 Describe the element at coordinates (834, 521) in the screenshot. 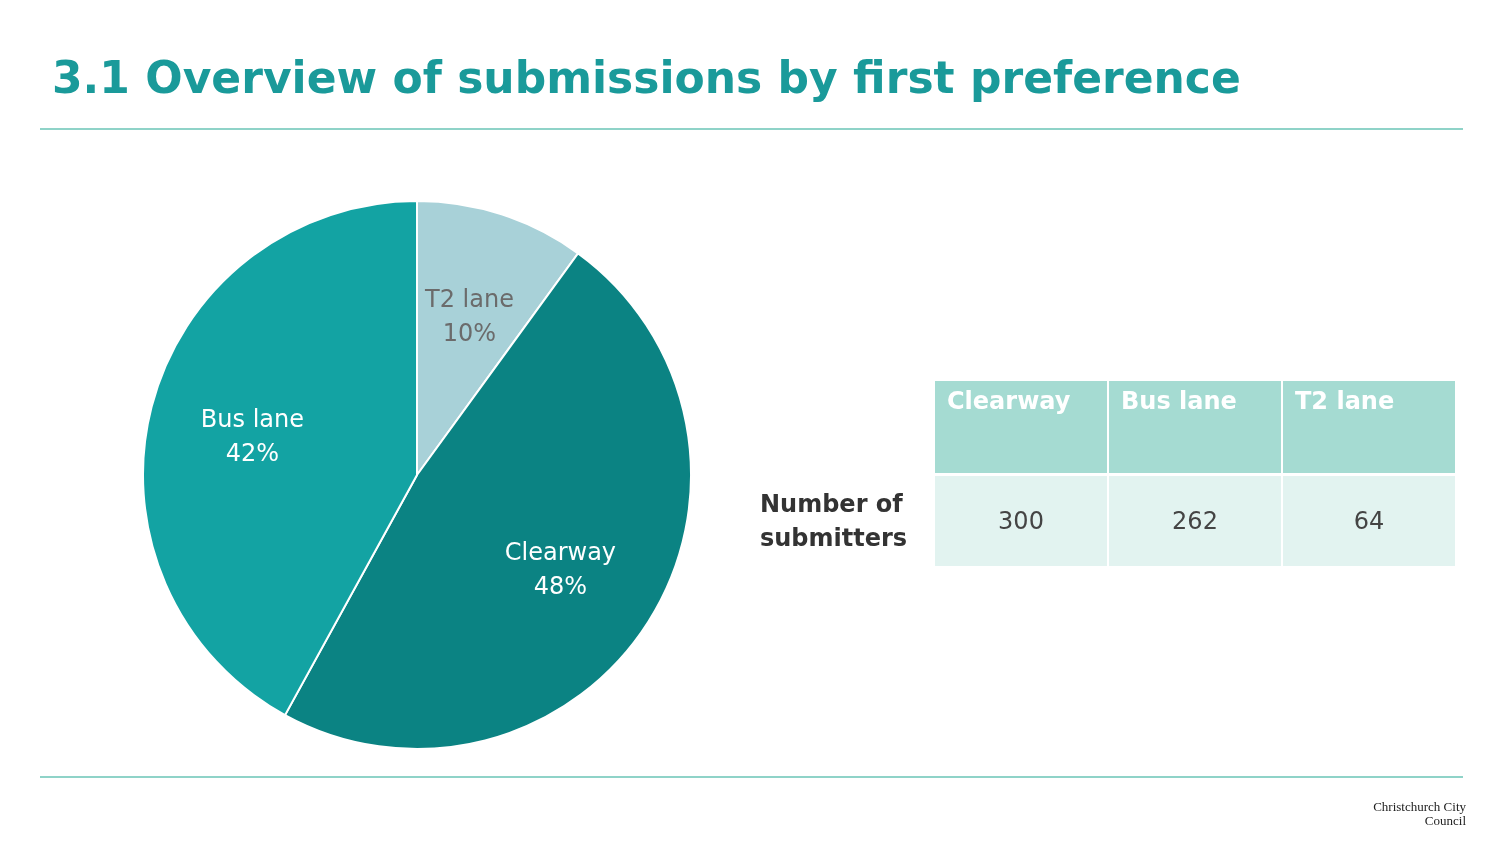

I see `text: Number of submitters` at that location.